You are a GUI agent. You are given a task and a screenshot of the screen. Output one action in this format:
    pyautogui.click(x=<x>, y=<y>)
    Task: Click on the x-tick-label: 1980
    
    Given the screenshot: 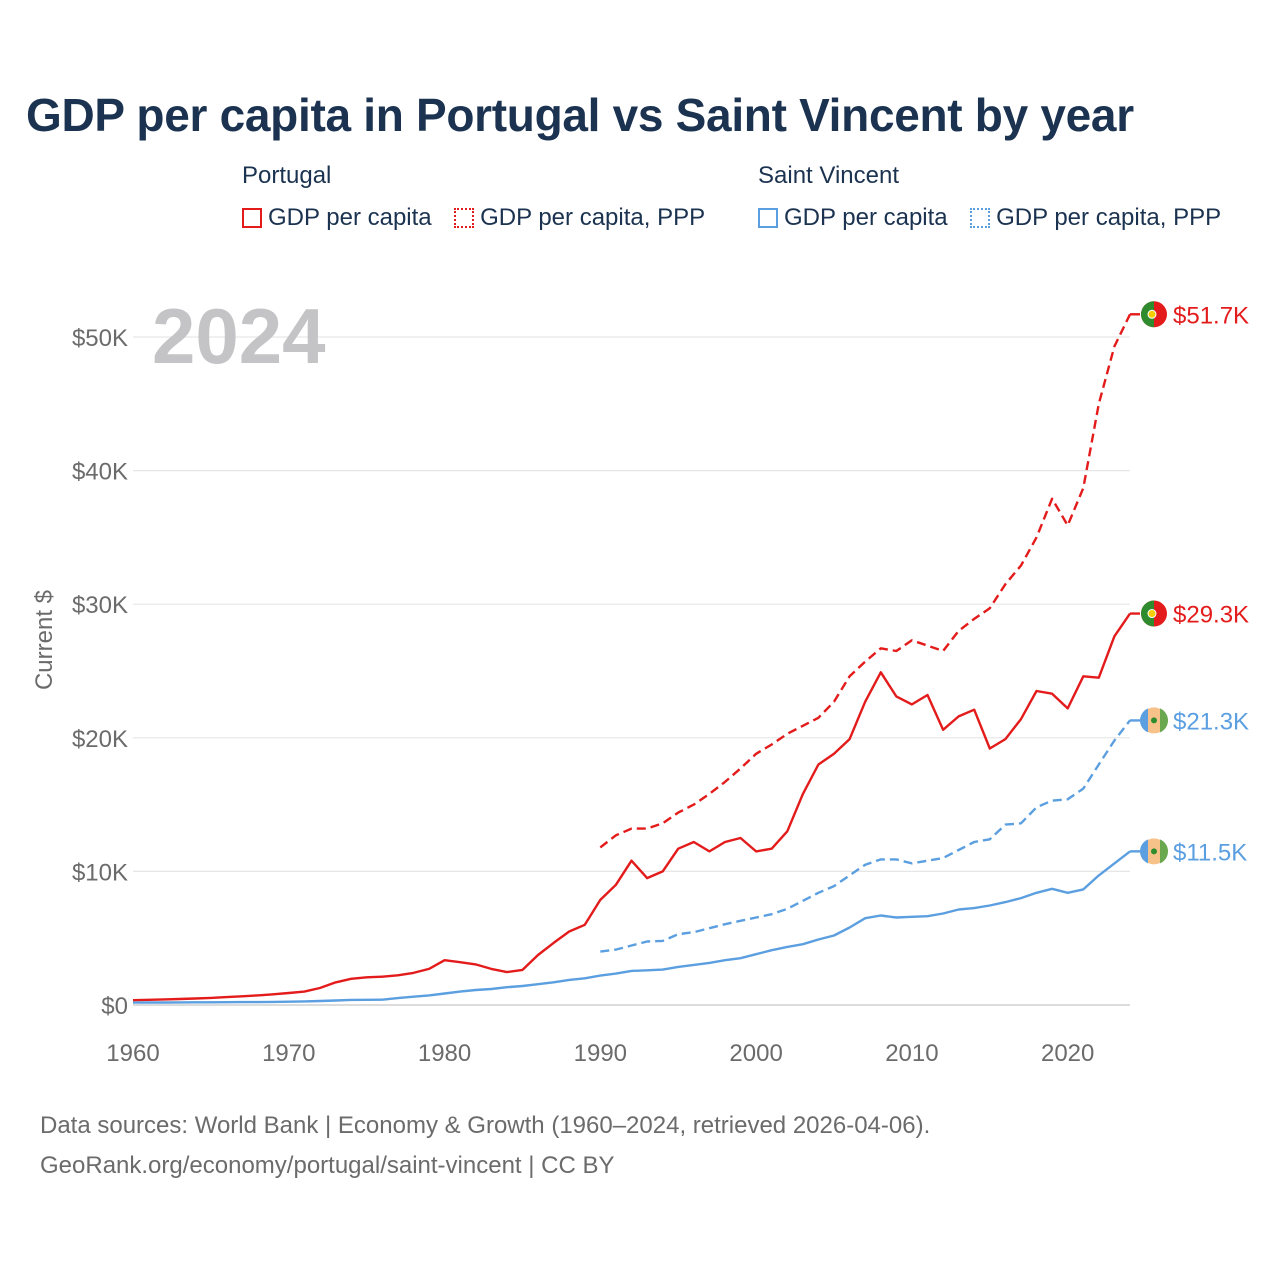 What is the action you would take?
    pyautogui.click(x=444, y=1053)
    